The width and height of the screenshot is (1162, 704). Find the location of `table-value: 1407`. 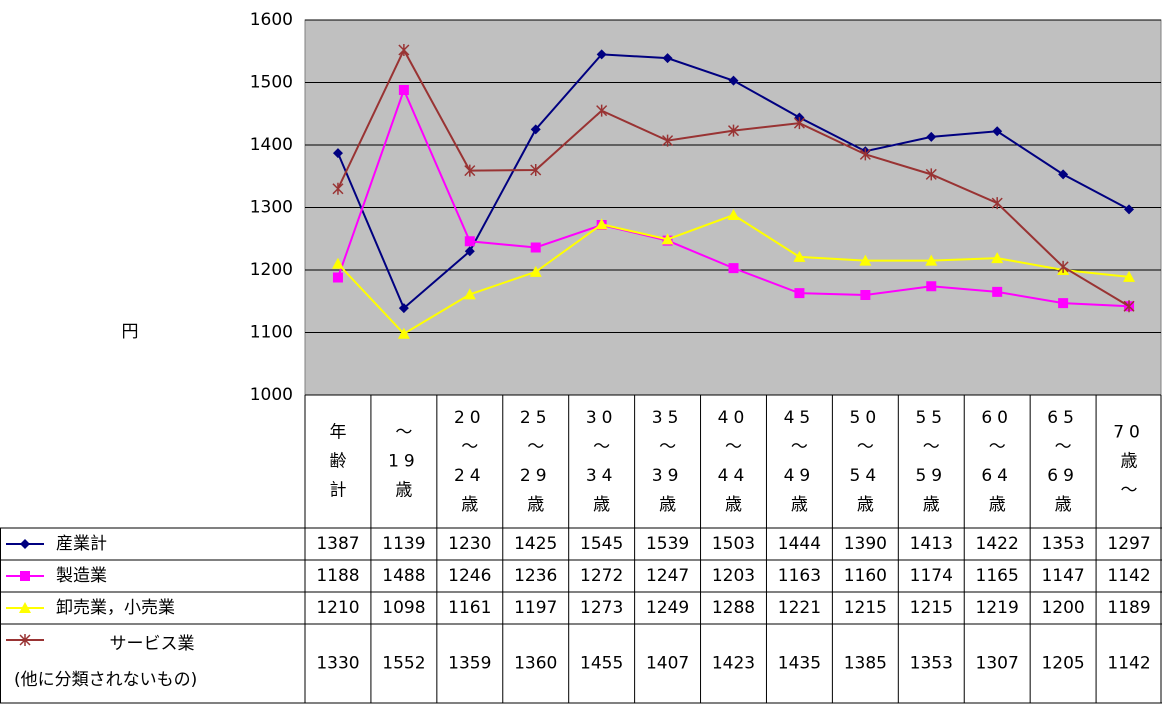

table-value: 1407 is located at coordinates (667, 664).